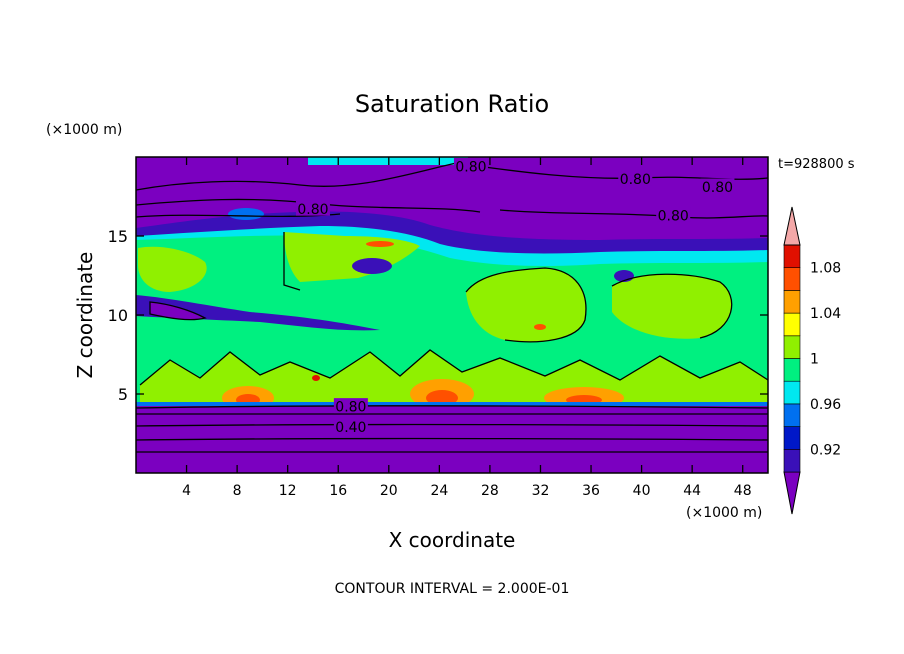 This screenshot has height=654, width=904. What do you see at coordinates (338, 491) in the screenshot?
I see `x-tick-label: 16` at bounding box center [338, 491].